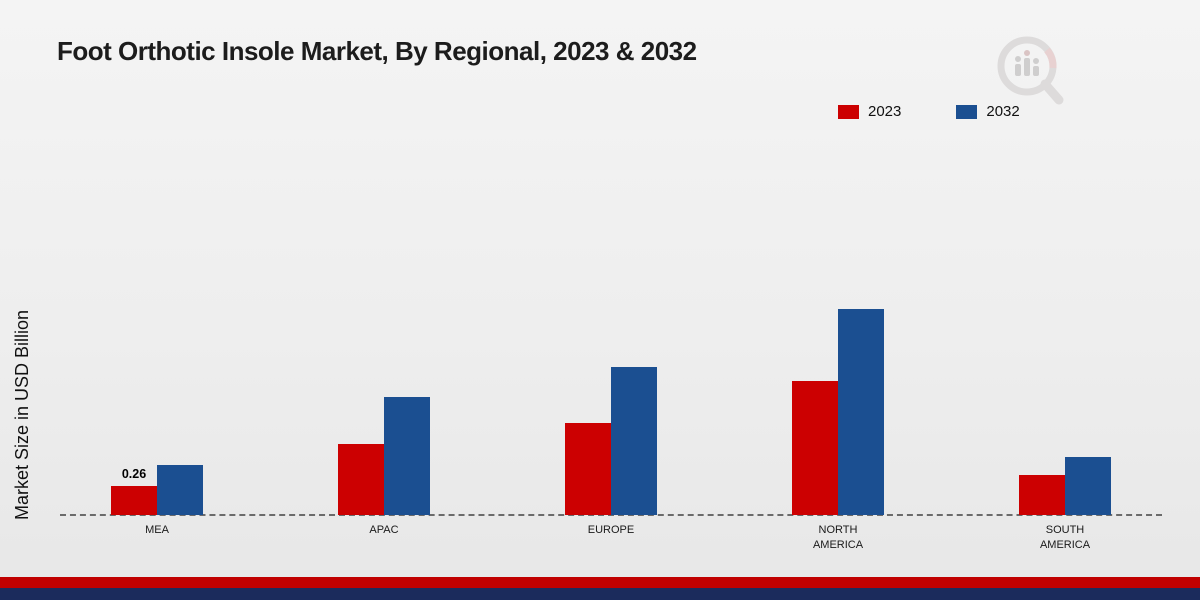 The width and height of the screenshot is (1200, 600). I want to click on legend-swatch-2023, so click(848, 111).